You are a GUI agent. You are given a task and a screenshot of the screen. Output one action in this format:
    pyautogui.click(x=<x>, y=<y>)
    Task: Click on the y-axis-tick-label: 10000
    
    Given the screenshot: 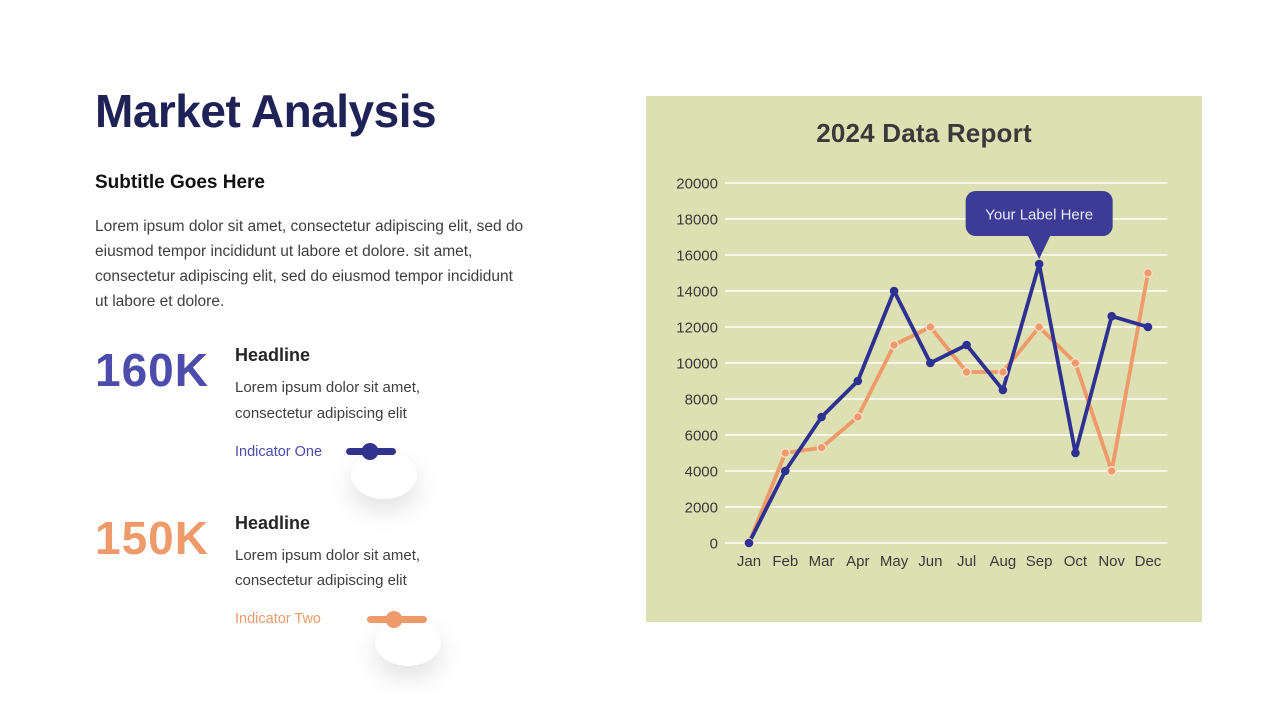 What is the action you would take?
    pyautogui.click(x=697, y=364)
    